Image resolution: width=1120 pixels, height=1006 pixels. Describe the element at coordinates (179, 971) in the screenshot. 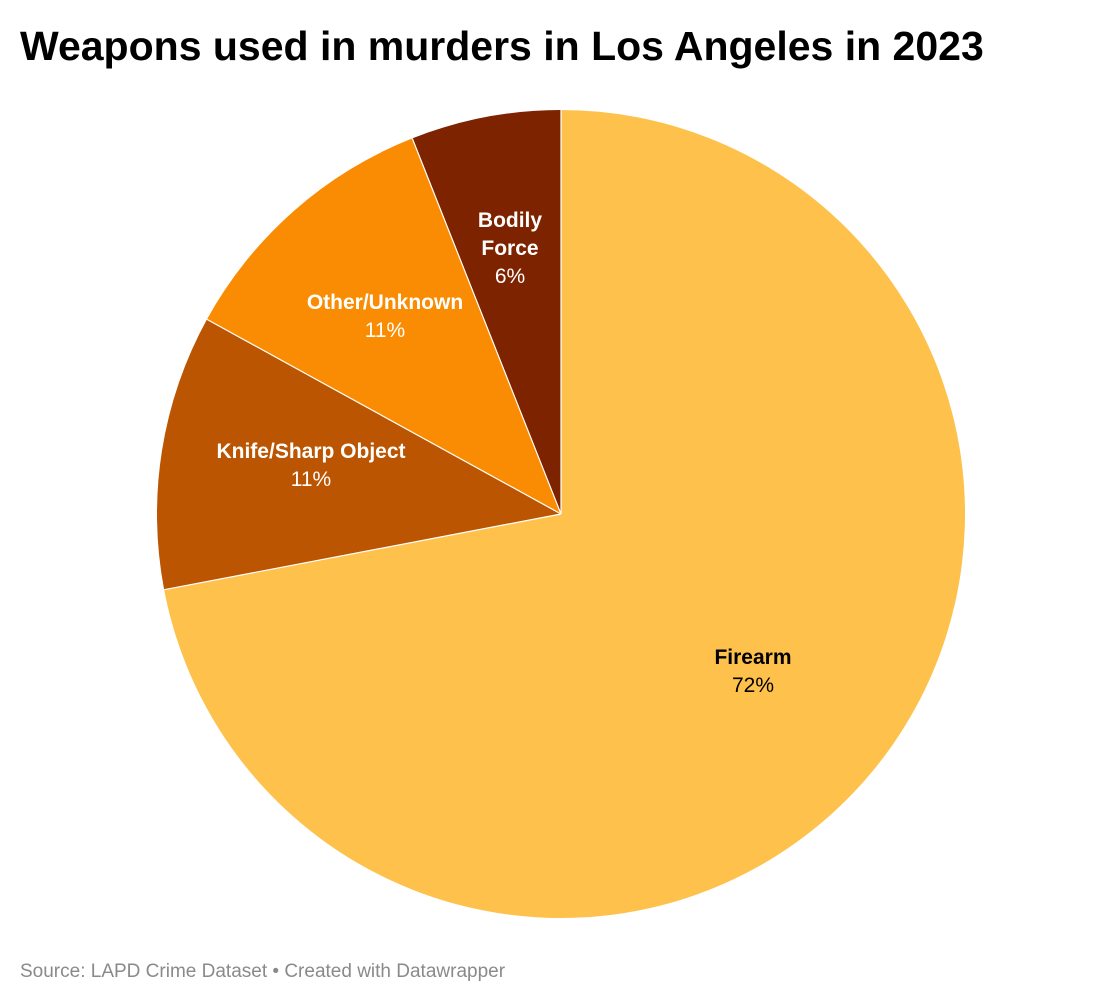

I see `source-name: LAPD Crime Dataset` at that location.